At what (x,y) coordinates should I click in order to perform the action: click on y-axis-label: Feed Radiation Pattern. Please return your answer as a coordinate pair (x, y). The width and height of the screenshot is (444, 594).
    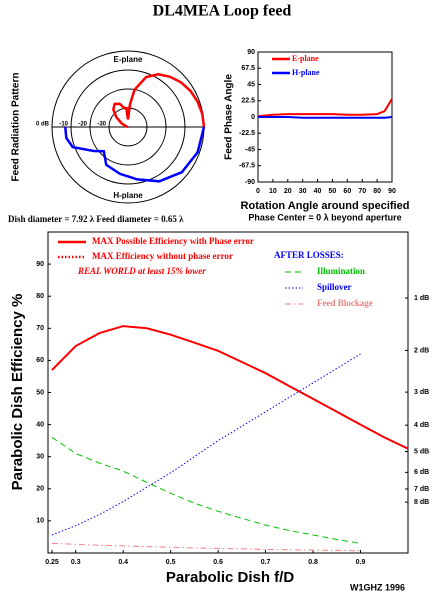
    Looking at the image, I should click on (16, 127).